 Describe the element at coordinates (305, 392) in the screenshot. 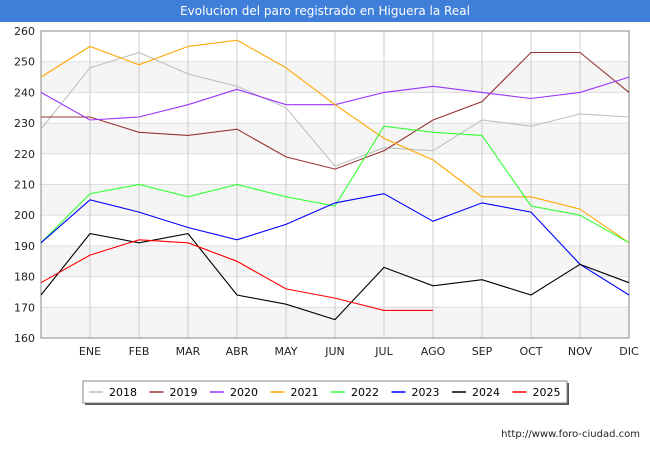

I see `legend-label-2021: 2021` at that location.